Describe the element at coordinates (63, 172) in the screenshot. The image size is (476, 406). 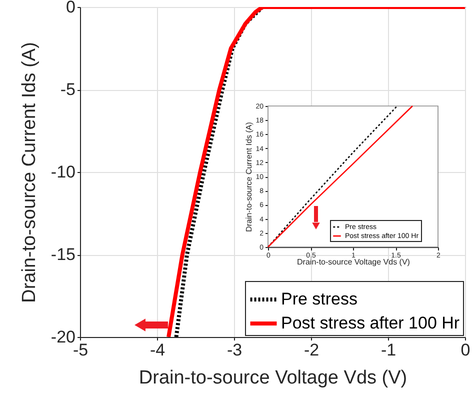
I see `y-tick-label: -10` at that location.